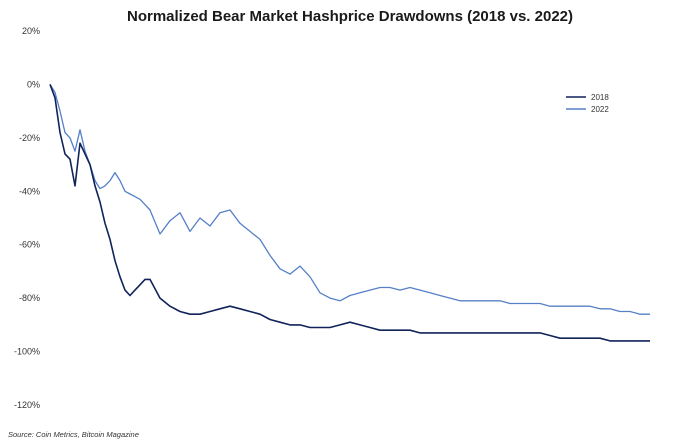  Describe the element at coordinates (600, 97) in the screenshot. I see `legend-label-2018: 2018` at that location.